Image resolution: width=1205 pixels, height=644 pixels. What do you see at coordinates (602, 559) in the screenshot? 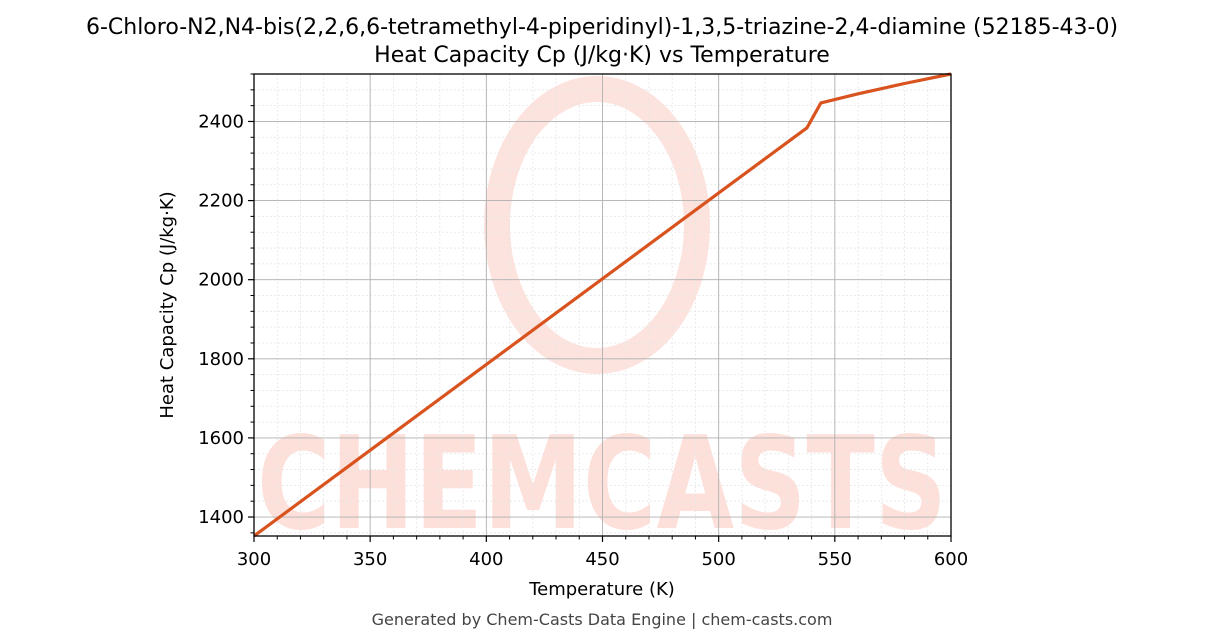
I see `x-tick-label: 450` at bounding box center [602, 559].